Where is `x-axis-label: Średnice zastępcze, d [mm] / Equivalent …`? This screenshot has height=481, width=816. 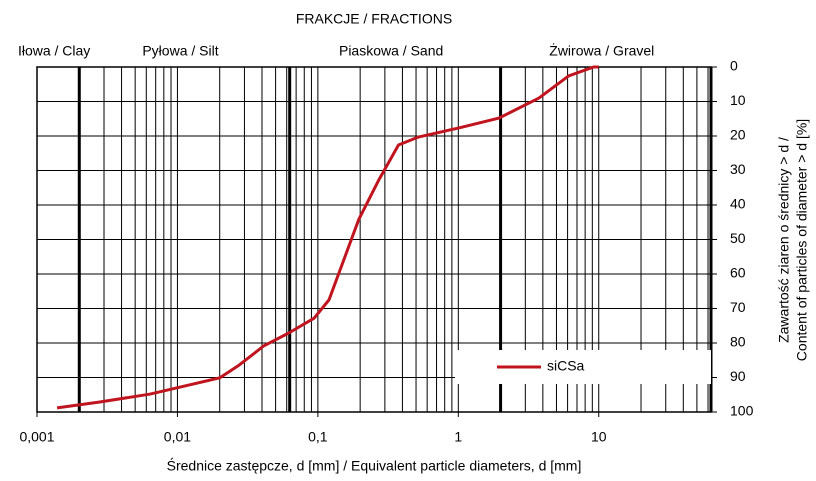
x-axis-label: Średnice zastępcze, d [mm] / Equivalent … is located at coordinates (374, 465).